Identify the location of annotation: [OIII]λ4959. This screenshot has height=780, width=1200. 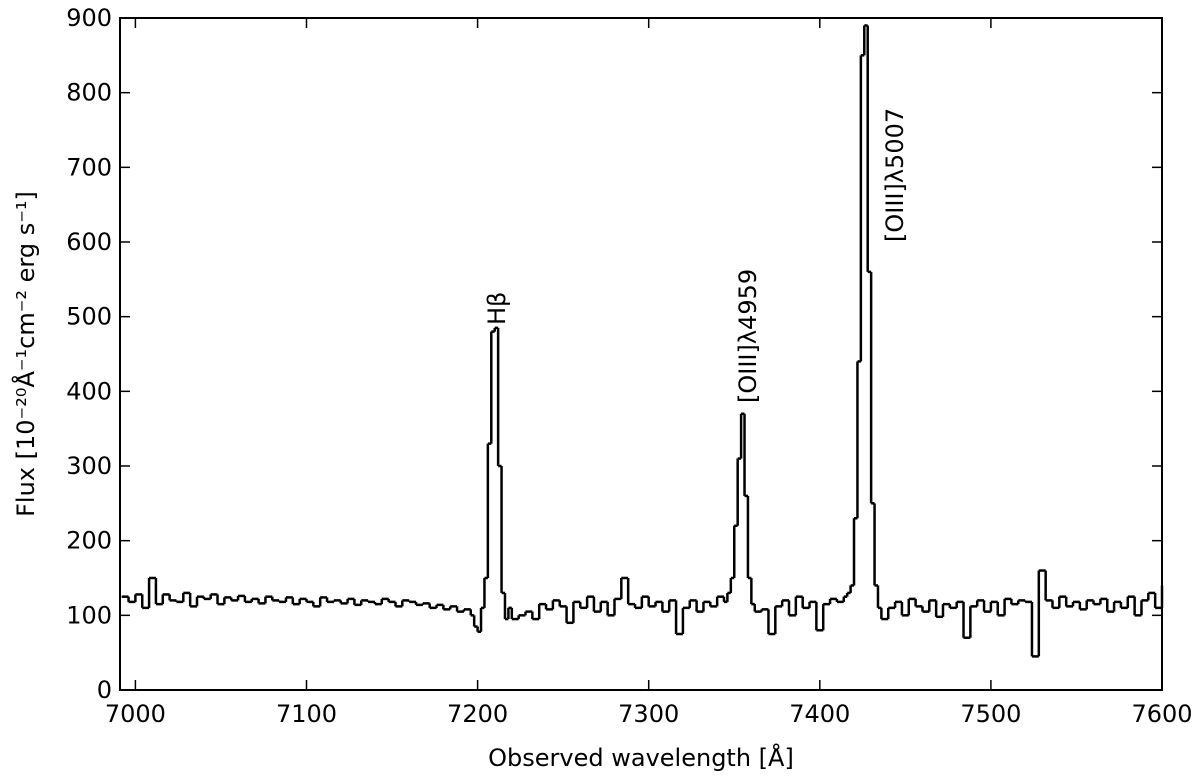
(748, 336).